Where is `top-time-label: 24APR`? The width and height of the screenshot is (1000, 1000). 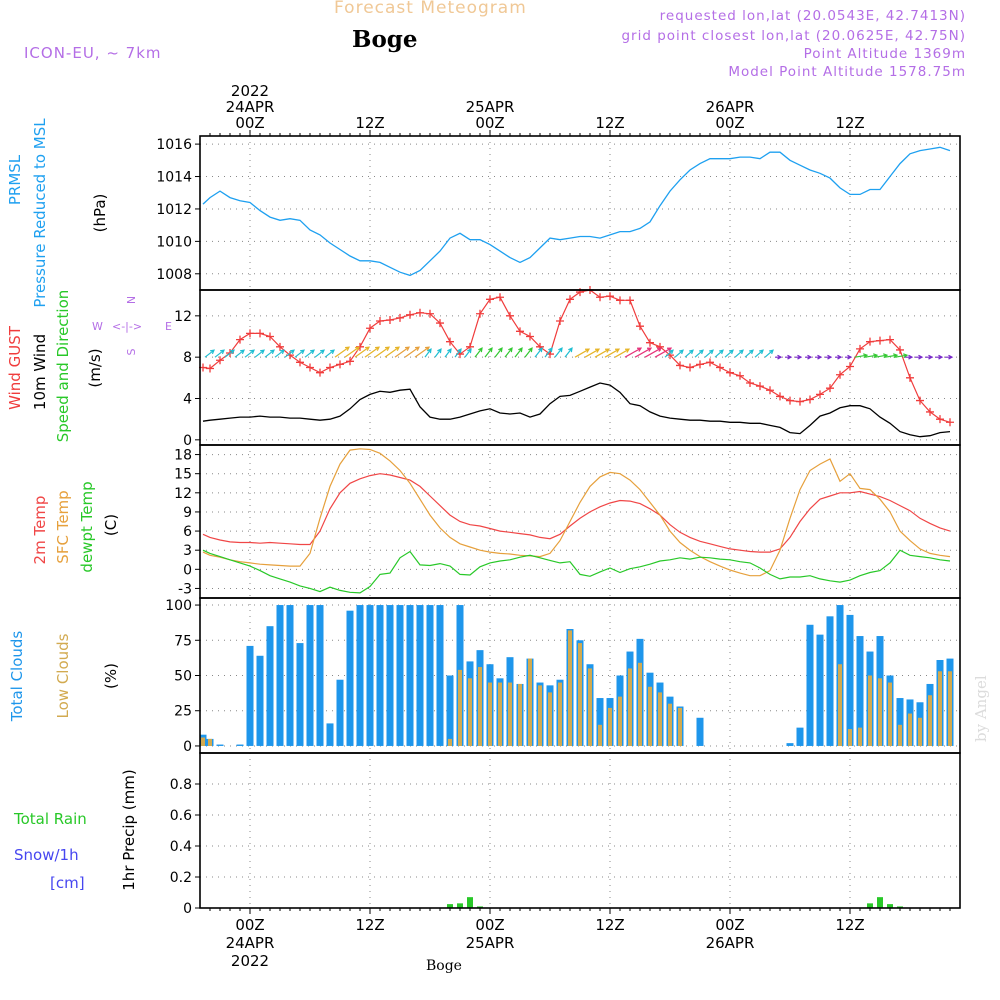
top-time-label: 24APR is located at coordinates (250, 107).